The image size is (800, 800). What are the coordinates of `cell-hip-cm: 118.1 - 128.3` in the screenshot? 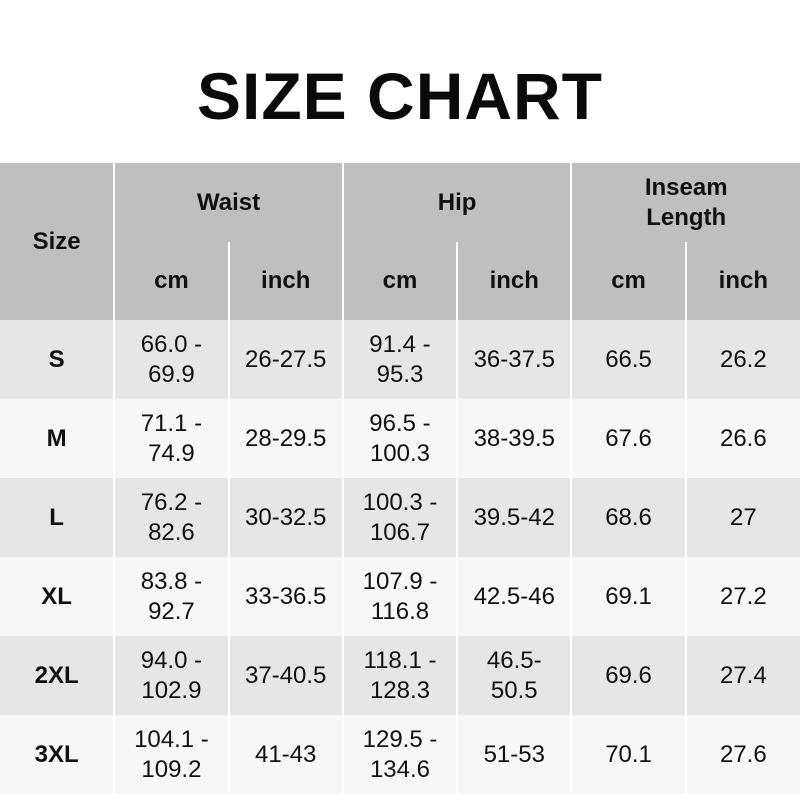 It's located at (400, 675).